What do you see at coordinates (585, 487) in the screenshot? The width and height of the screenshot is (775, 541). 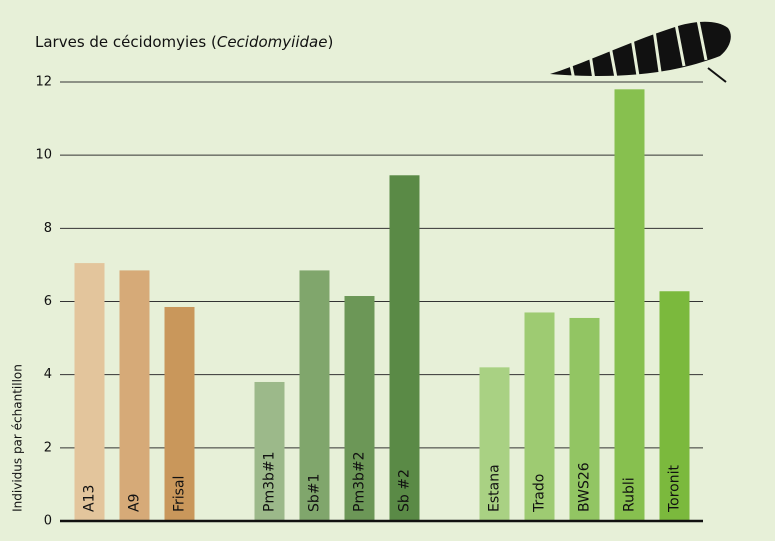 I see `bar-label: BWS26` at bounding box center [585, 487].